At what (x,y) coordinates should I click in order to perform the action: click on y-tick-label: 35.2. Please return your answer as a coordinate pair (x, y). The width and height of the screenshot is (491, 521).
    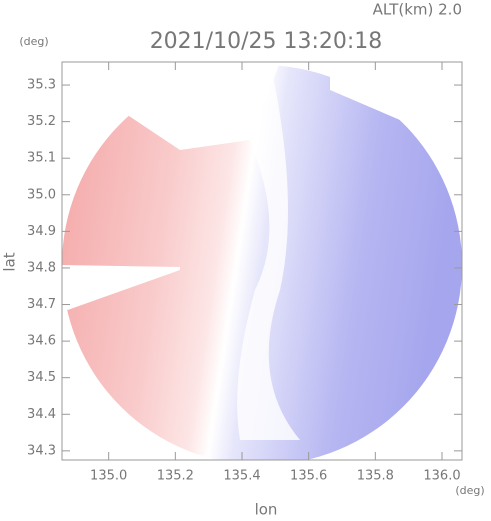
    Looking at the image, I should click on (41, 121).